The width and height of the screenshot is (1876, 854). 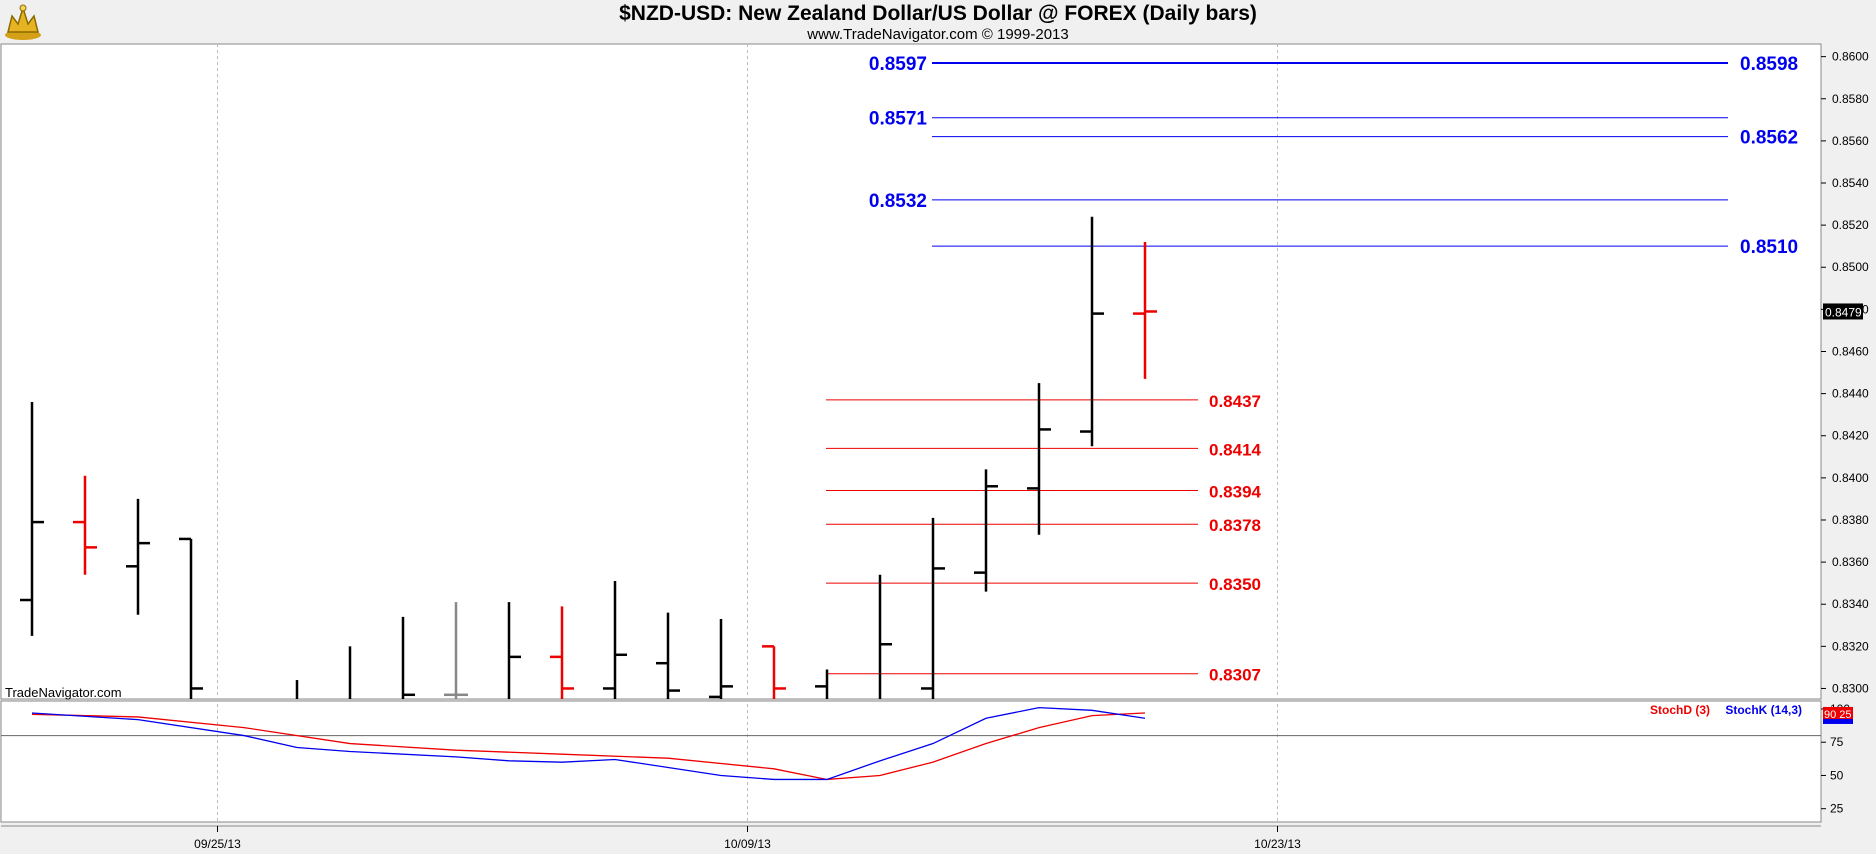 I want to click on stoch-value-box-k, so click(x=1838, y=721).